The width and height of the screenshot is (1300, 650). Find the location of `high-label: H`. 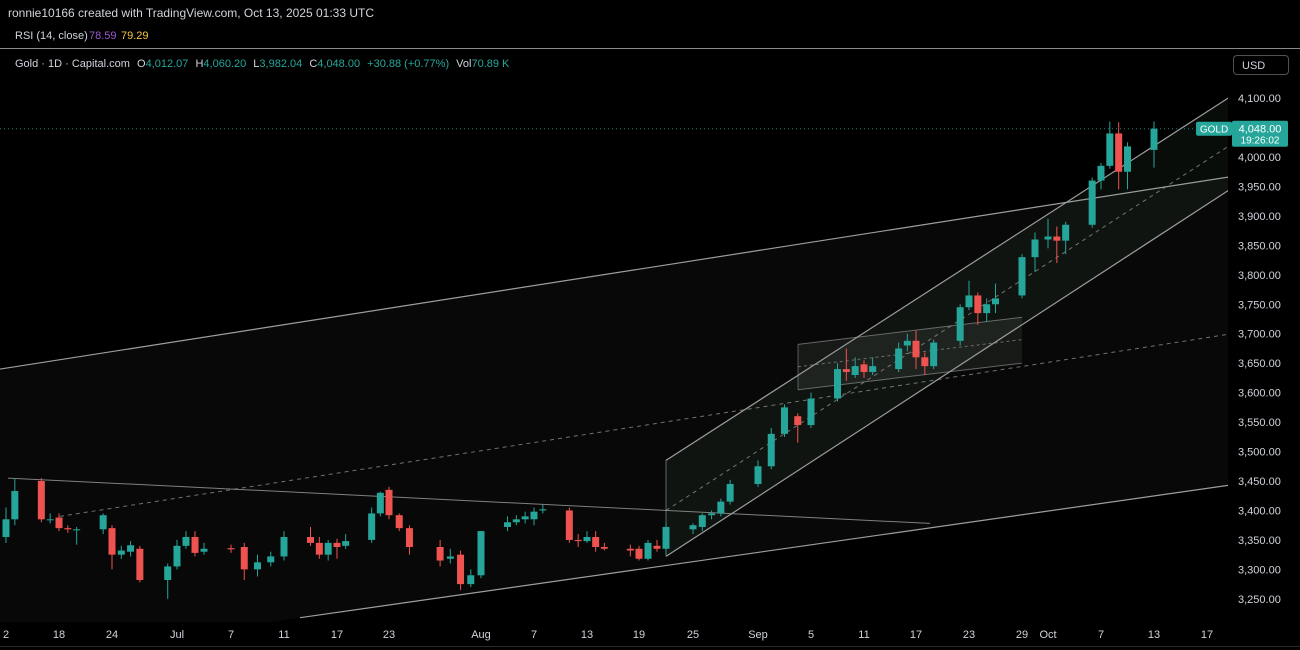

high-label: H is located at coordinates (199, 64).